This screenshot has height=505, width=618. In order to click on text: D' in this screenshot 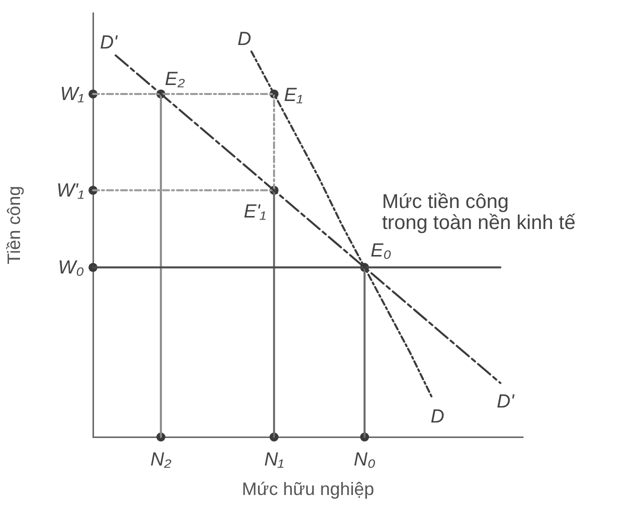, I will do `click(505, 401)`.